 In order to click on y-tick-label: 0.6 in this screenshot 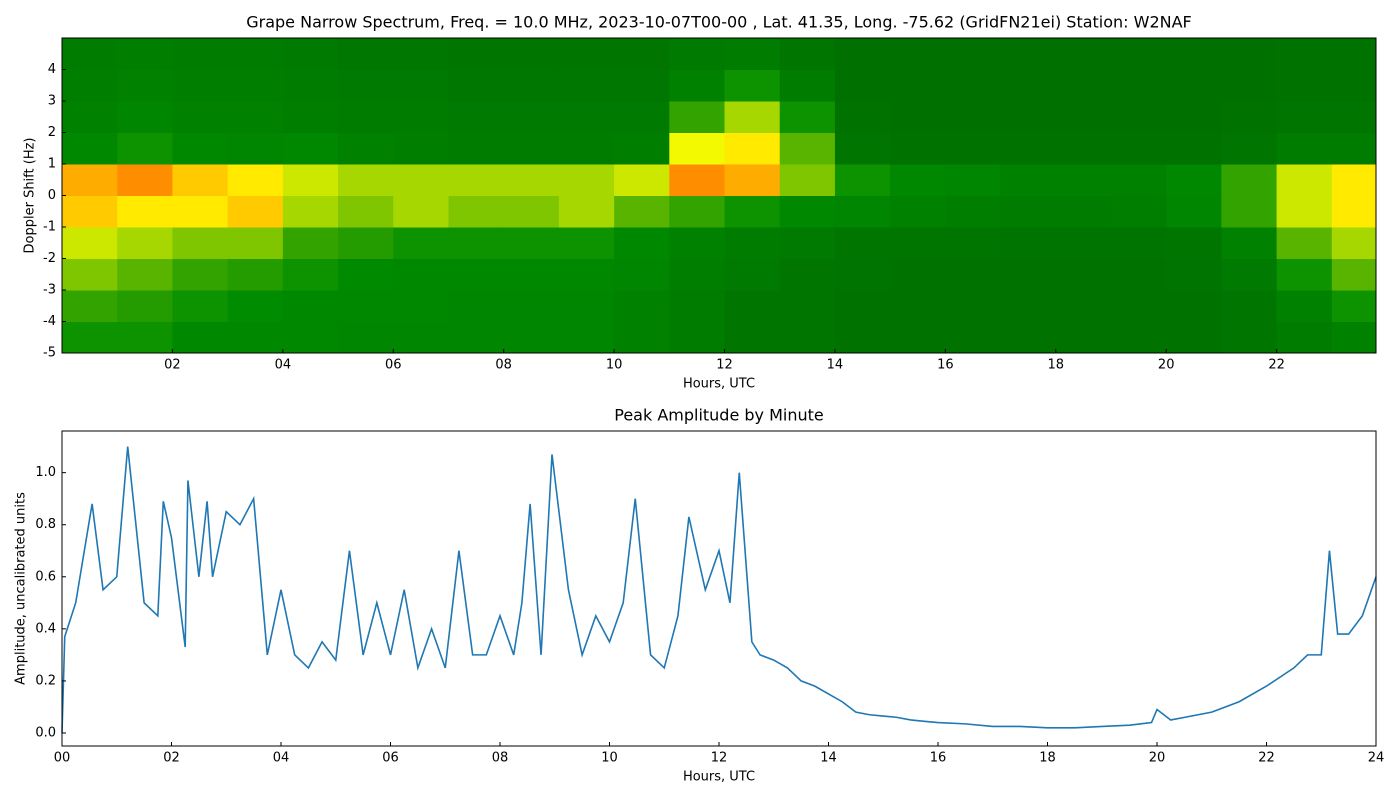, I will do `click(45, 576)`.